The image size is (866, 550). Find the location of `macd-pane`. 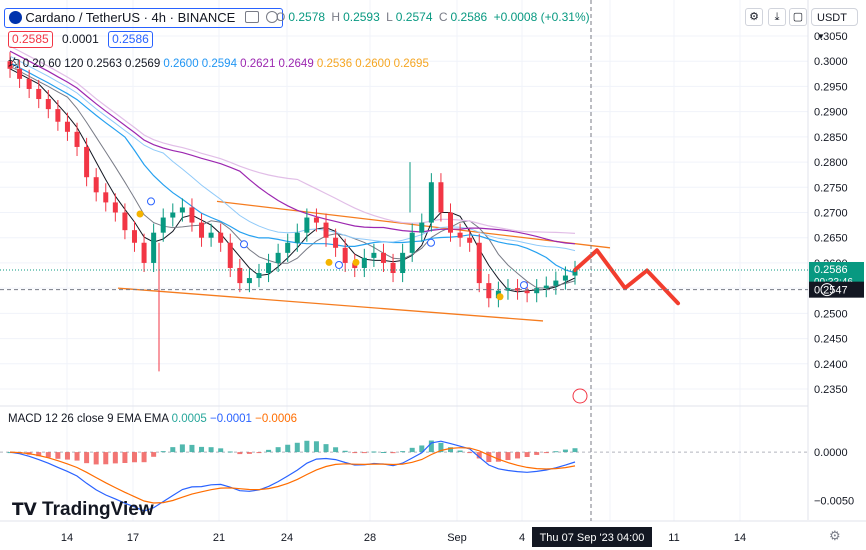

macd-pane is located at coordinates (404, 476).